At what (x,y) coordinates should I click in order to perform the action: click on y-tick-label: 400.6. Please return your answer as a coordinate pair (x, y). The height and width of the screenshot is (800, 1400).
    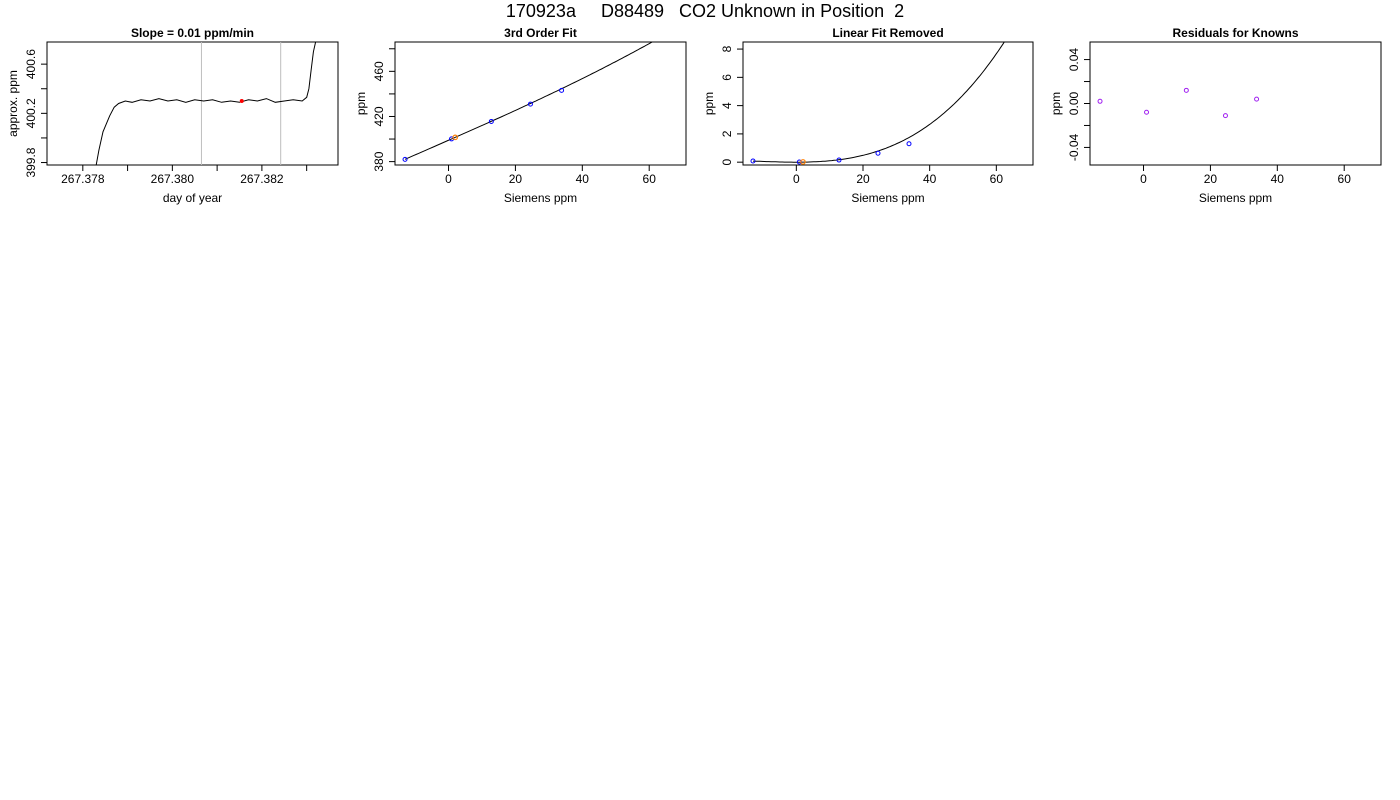
    Looking at the image, I should click on (31, 64).